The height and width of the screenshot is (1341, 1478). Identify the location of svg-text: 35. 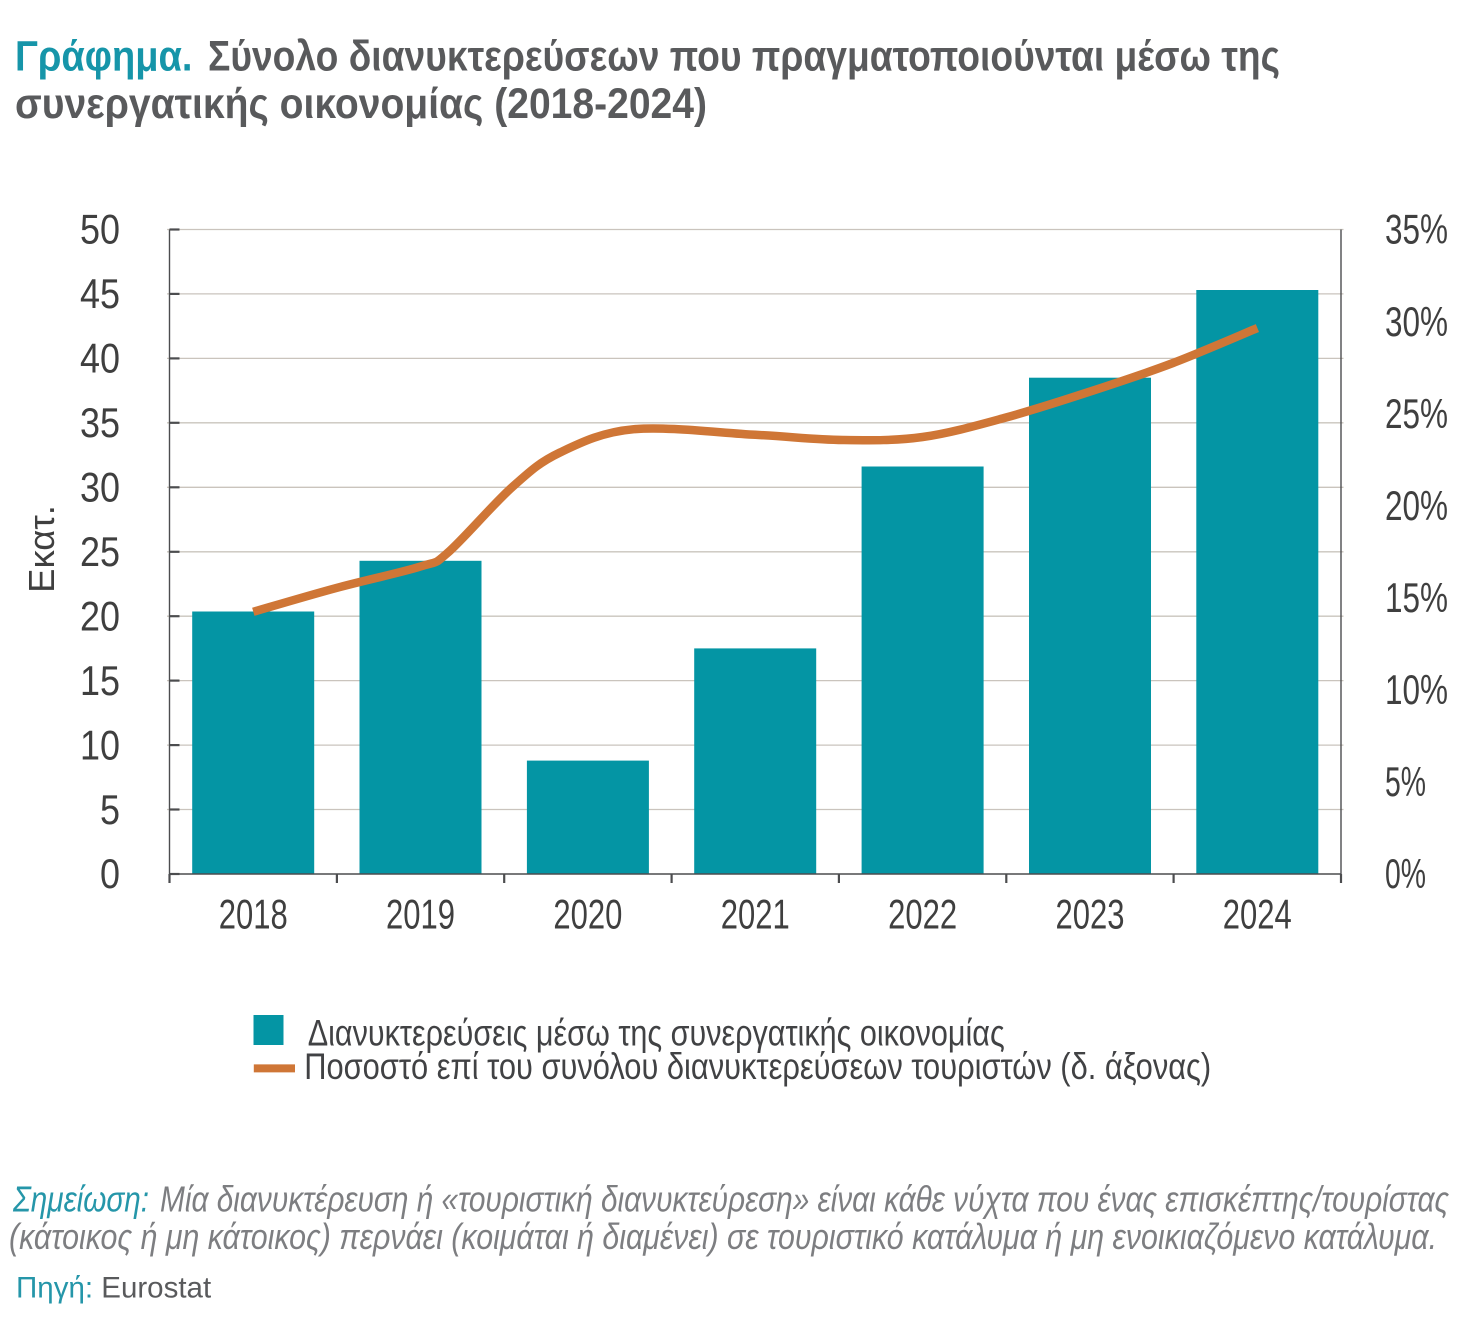
(100, 422).